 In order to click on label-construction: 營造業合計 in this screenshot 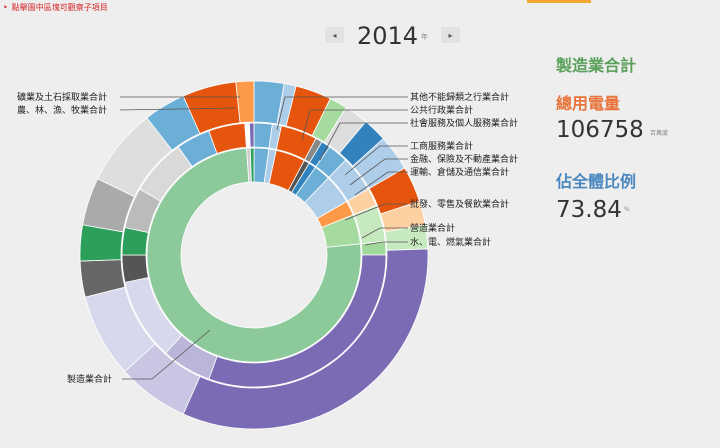, I will do `click(432, 228)`.